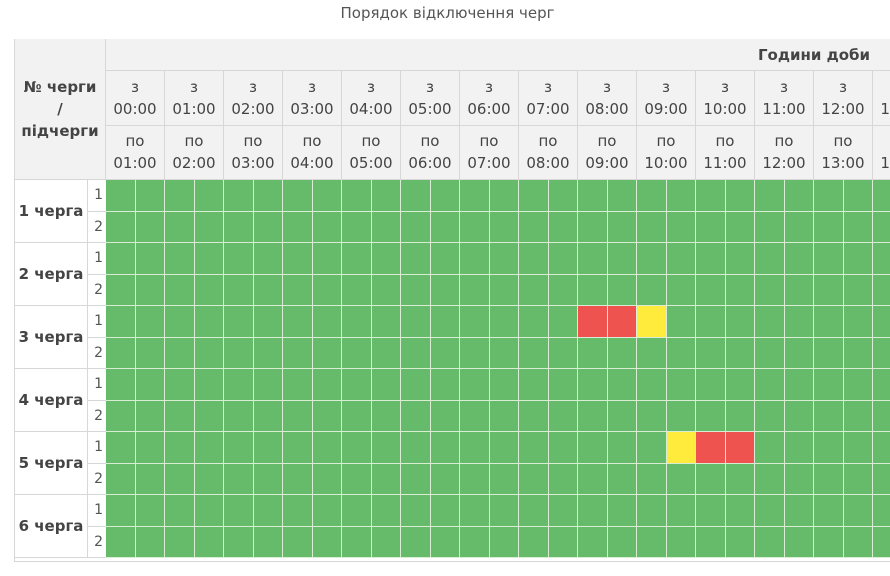 The image size is (890, 576). What do you see at coordinates (430, 109) in the screenshot?
I see `from-time: 05:00` at bounding box center [430, 109].